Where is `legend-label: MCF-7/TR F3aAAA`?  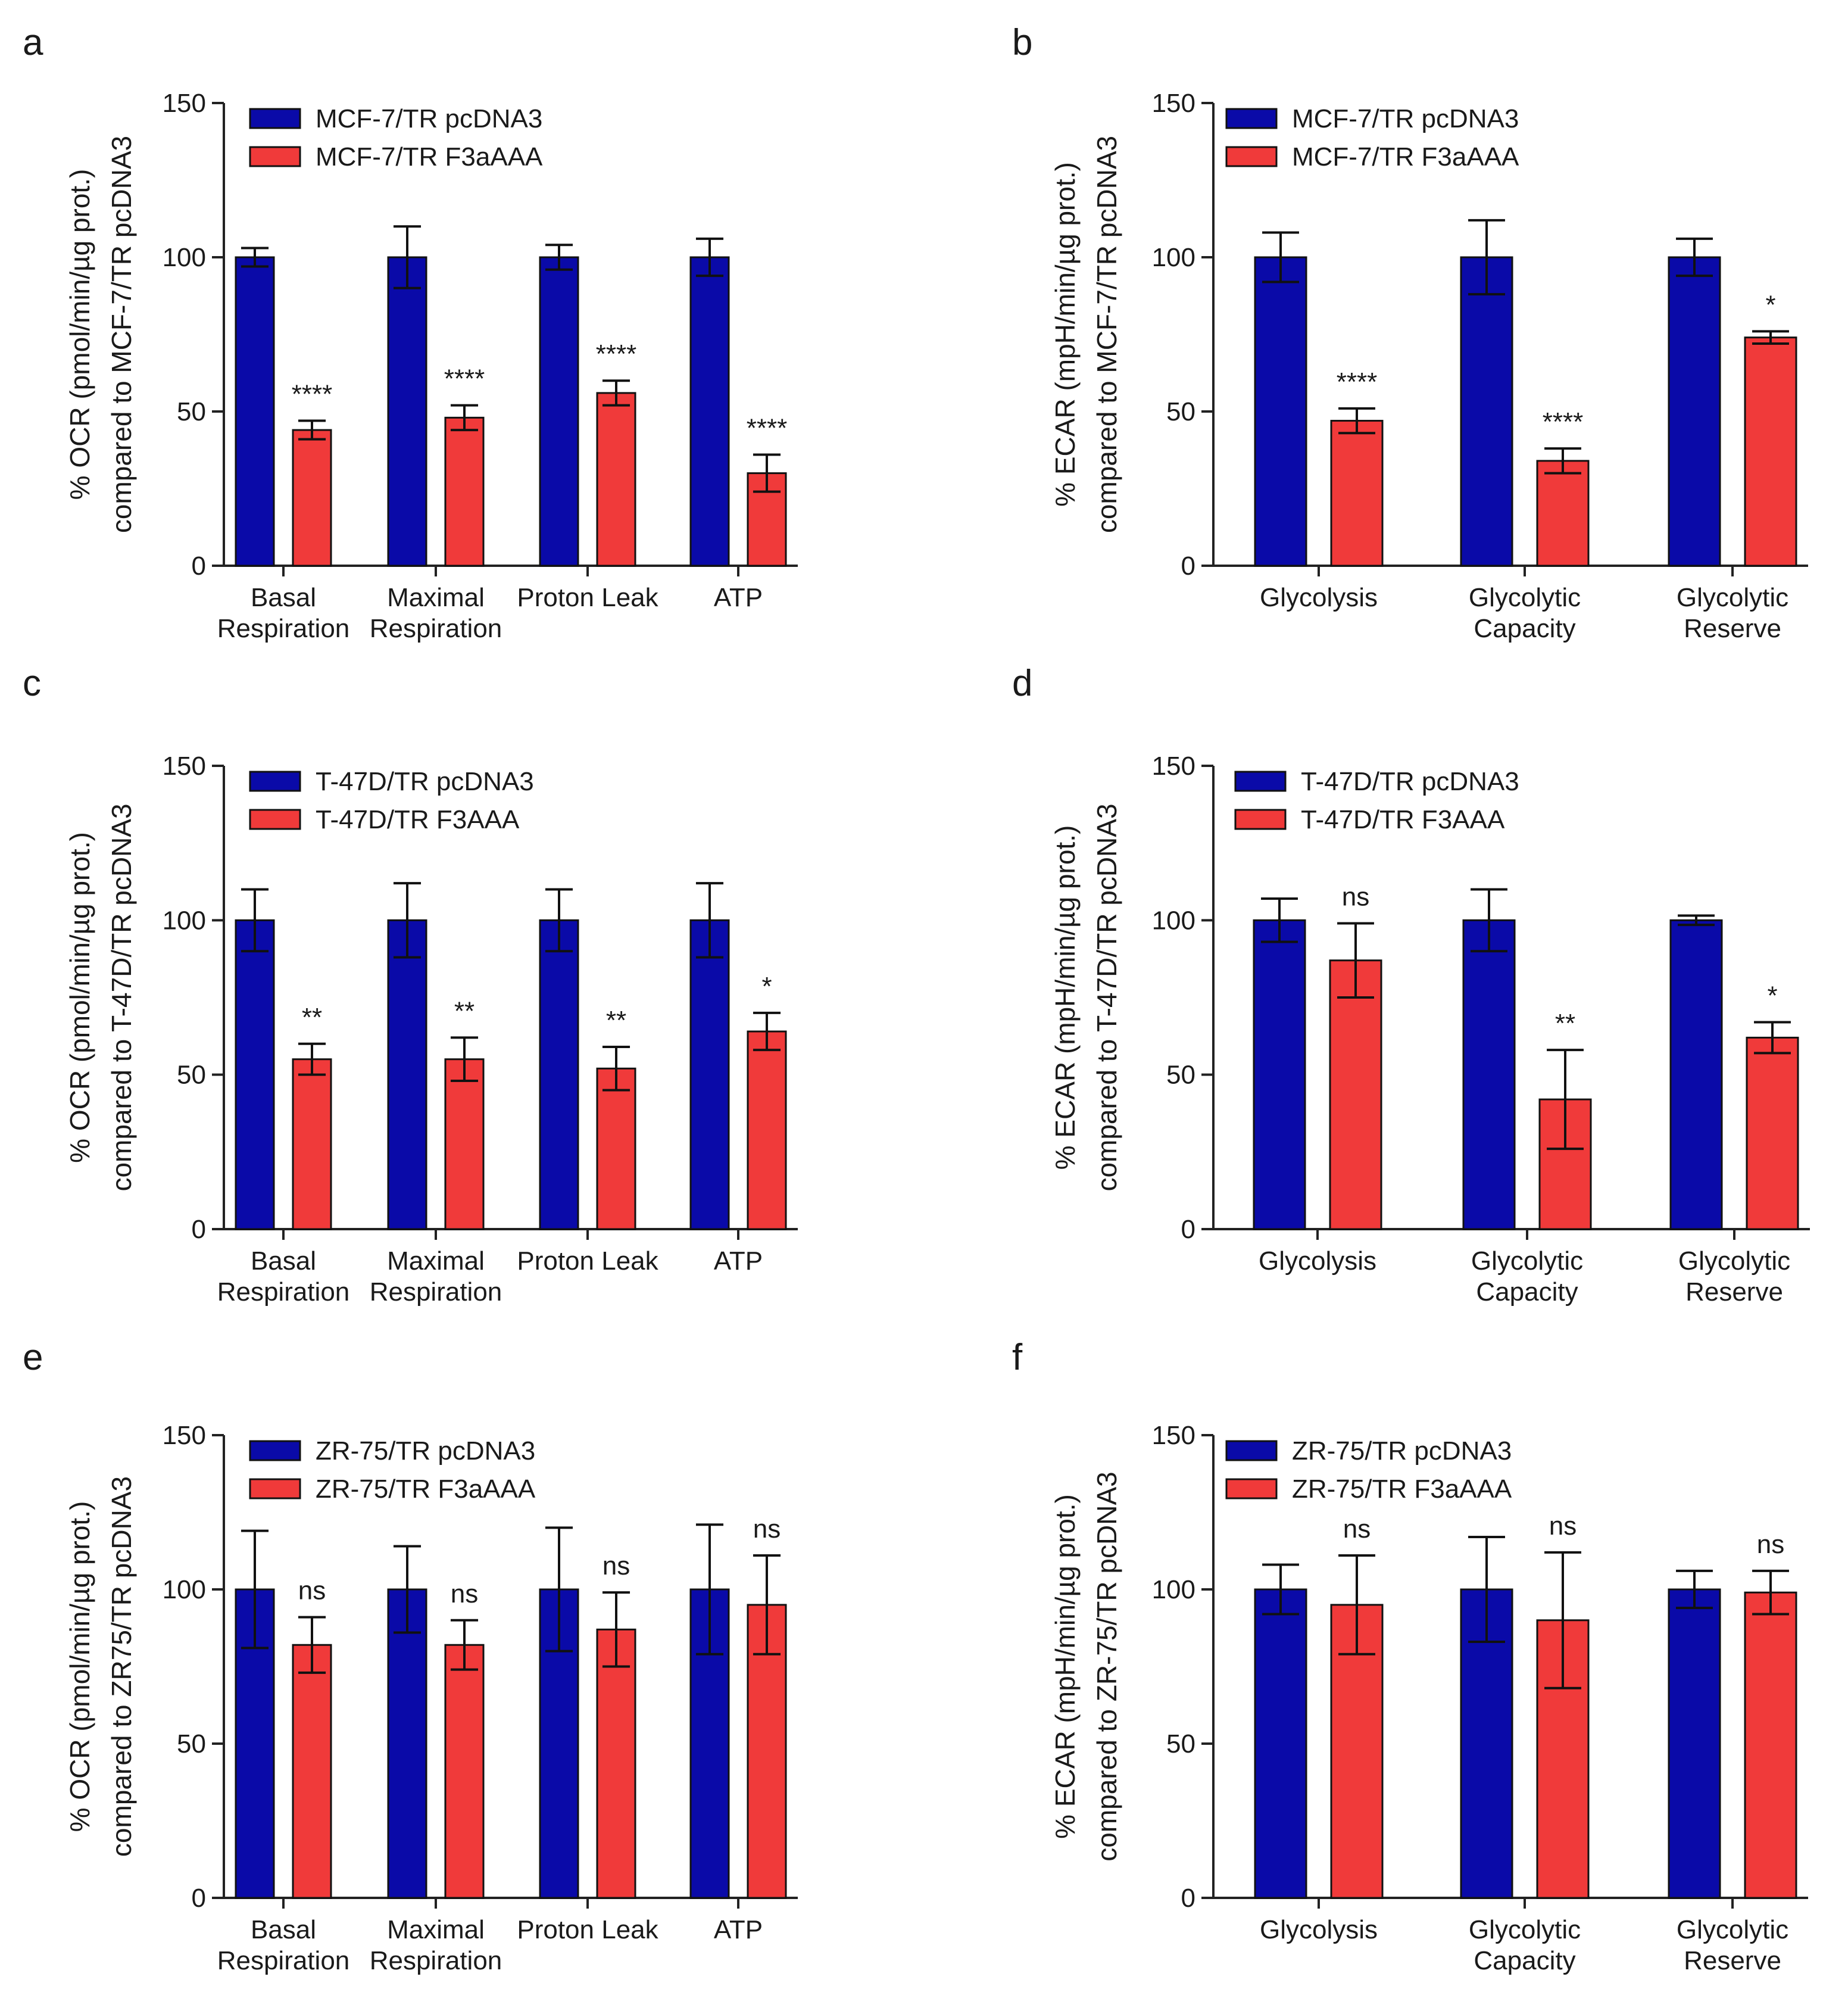 legend-label: MCF-7/TR F3aAAA is located at coordinates (429, 157).